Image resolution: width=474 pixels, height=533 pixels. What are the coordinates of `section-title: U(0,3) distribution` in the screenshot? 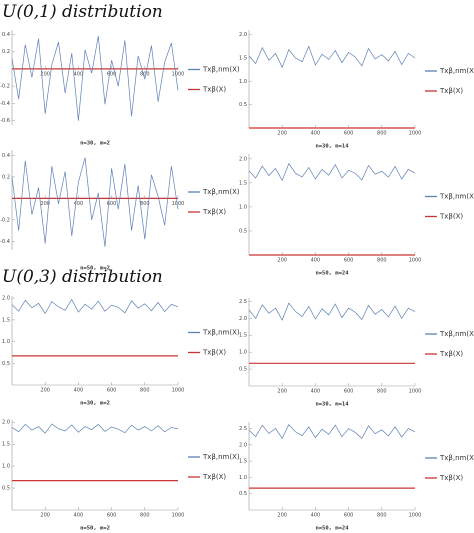 It's located at (82, 277).